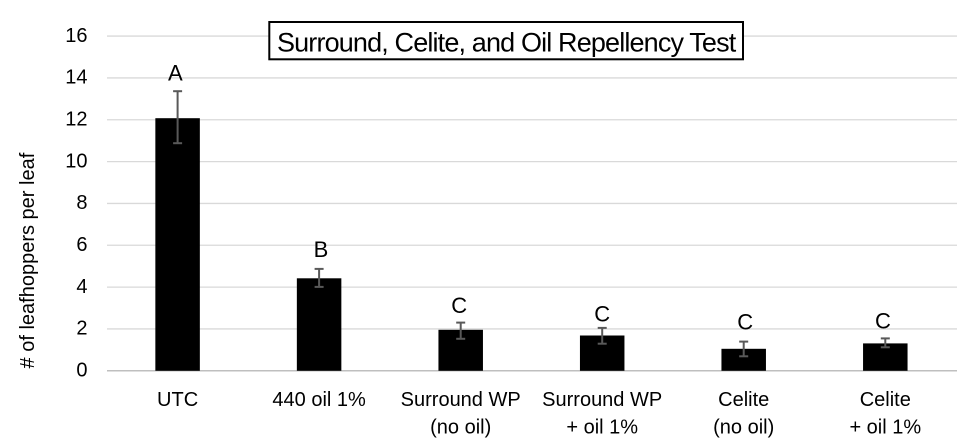 The width and height of the screenshot is (968, 448). What do you see at coordinates (81, 203) in the screenshot?
I see `svg-text: 8` at bounding box center [81, 203].